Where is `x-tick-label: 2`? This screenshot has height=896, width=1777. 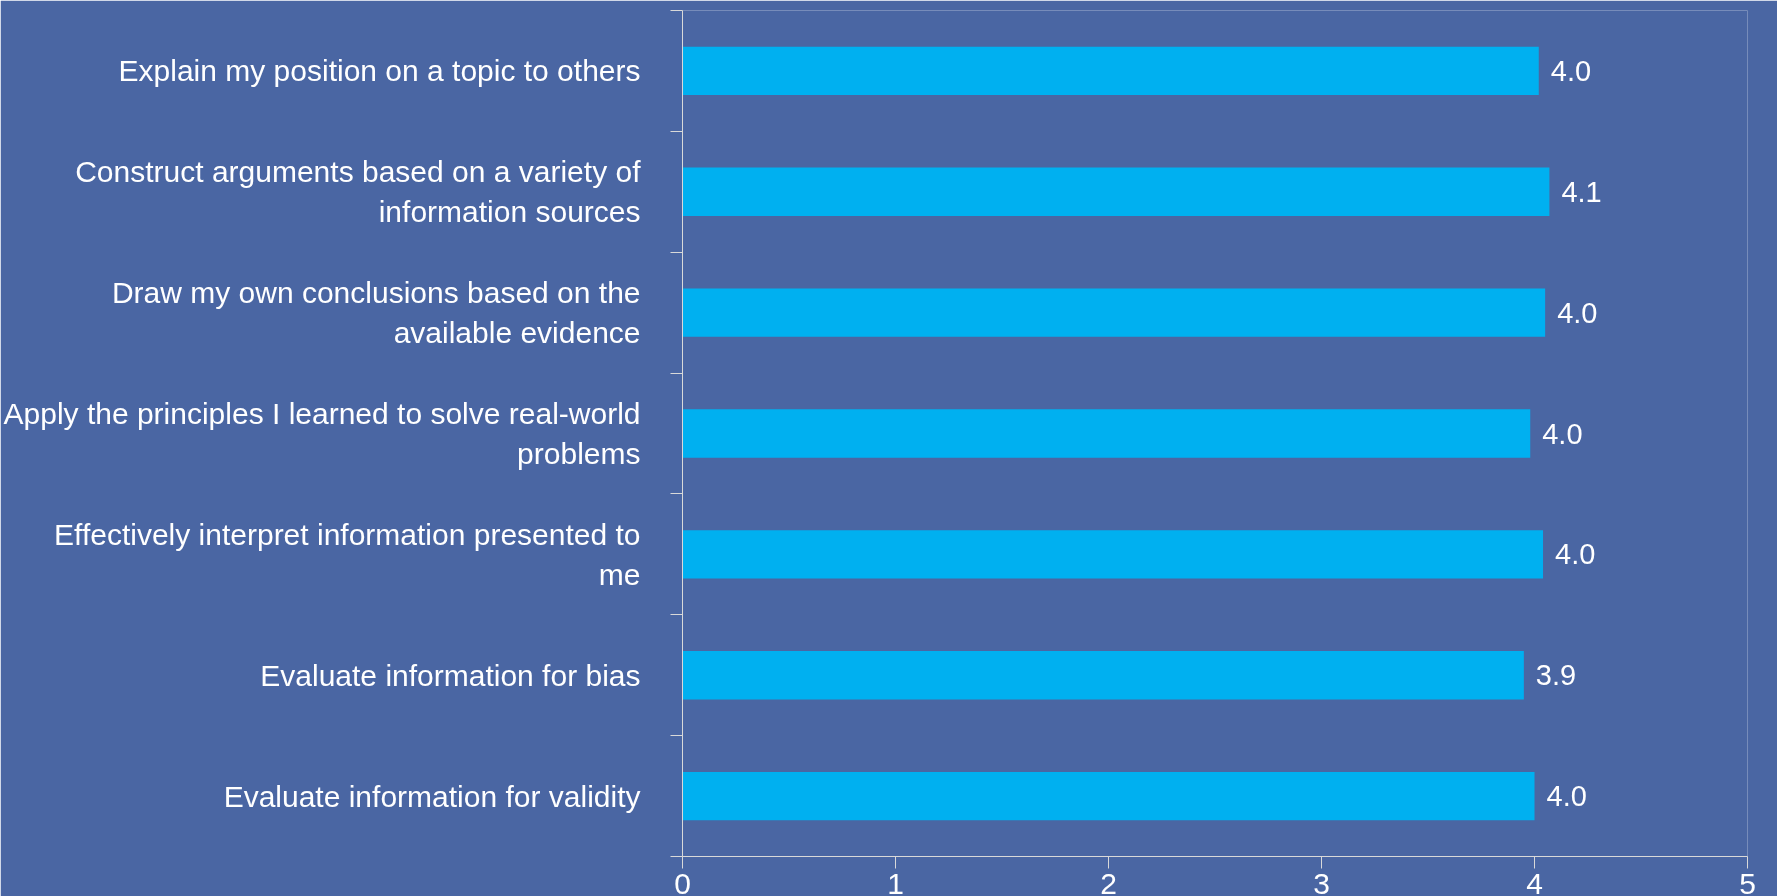
x-tick-label: 2 is located at coordinates (1108, 881).